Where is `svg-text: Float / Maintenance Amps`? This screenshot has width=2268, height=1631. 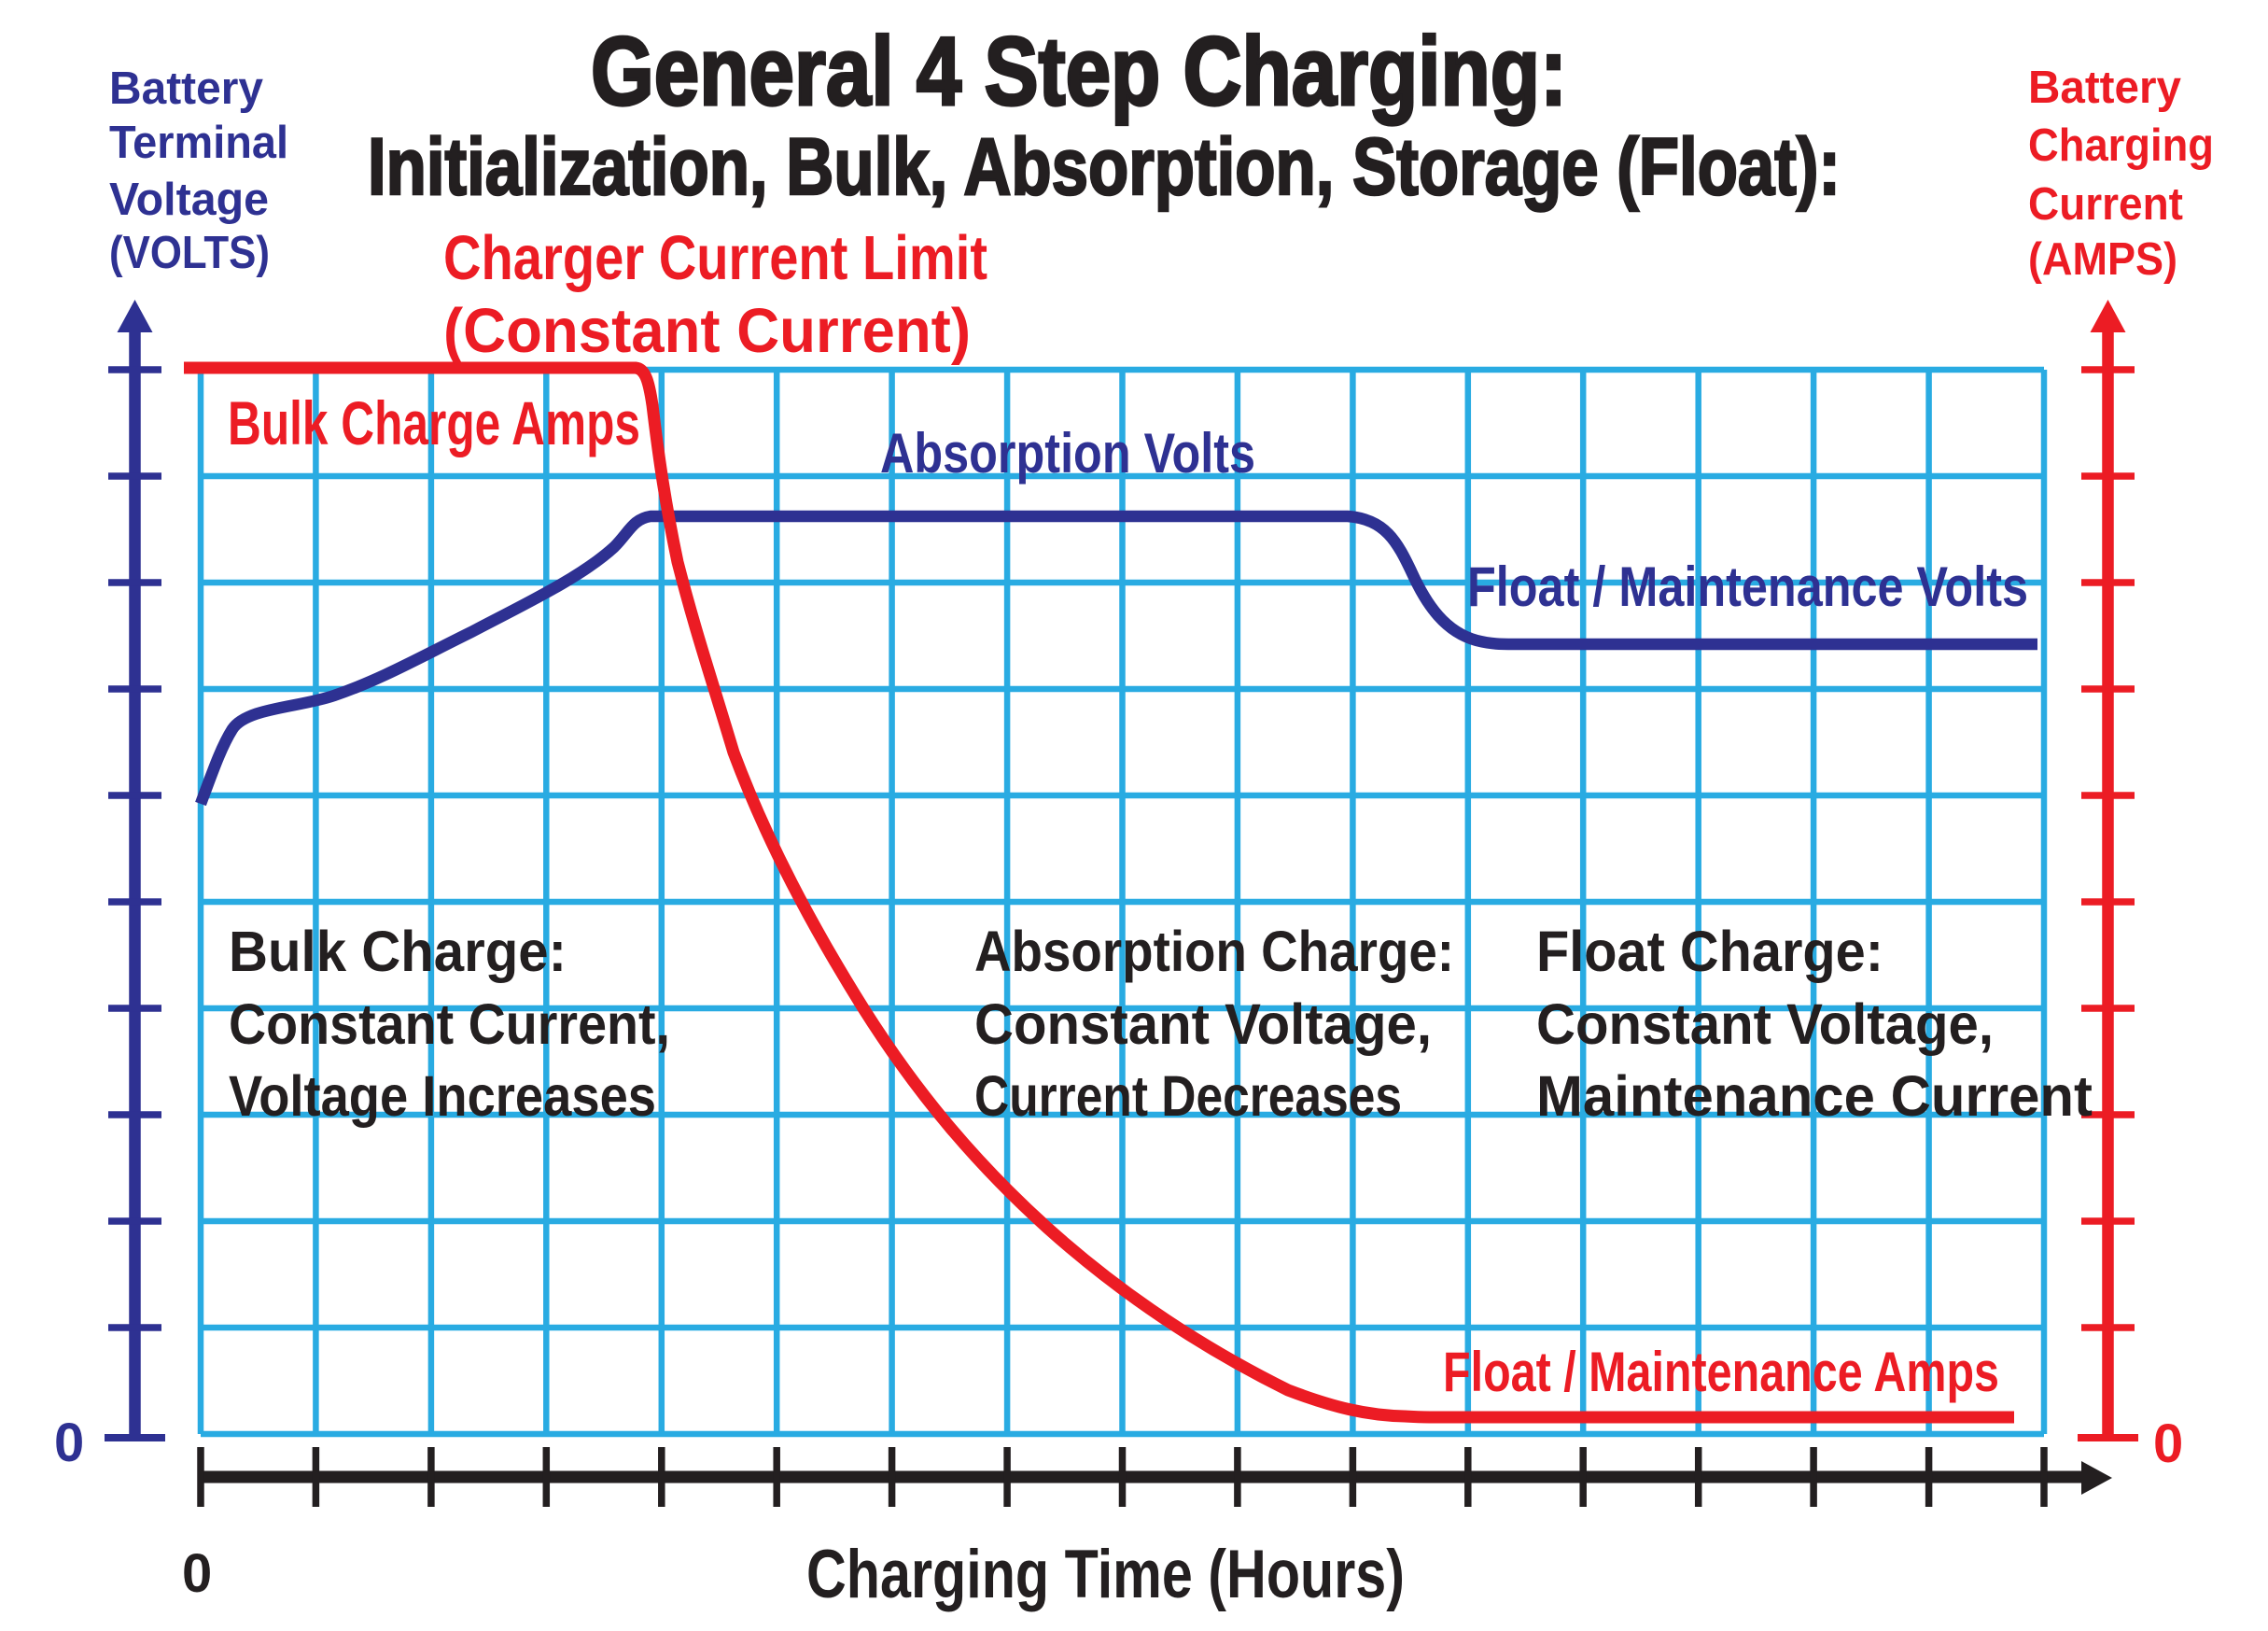 svg-text: Float / Maintenance Amps is located at coordinates (1721, 1372).